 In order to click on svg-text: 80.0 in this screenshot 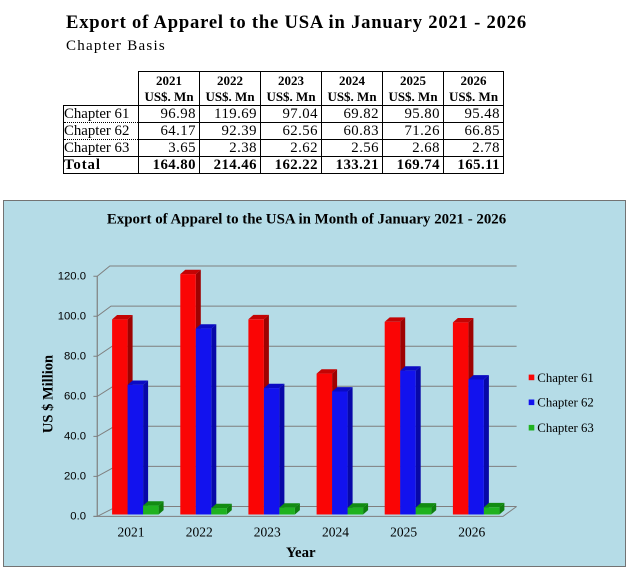, I will do `click(75, 357)`.